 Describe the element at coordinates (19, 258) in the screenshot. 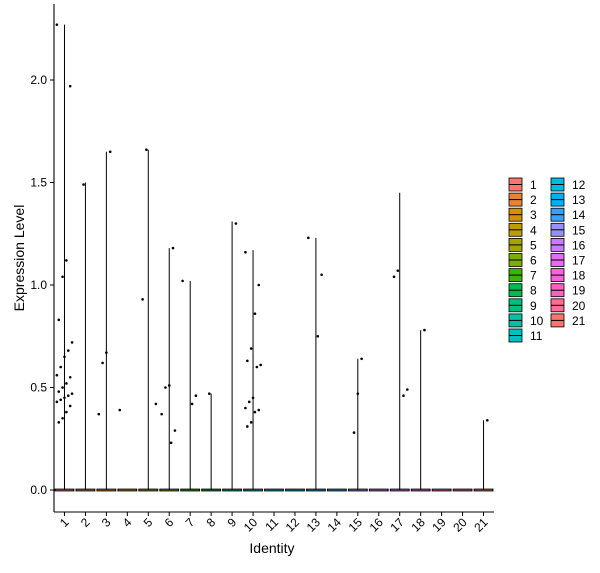

I see `y-axis-title: Expression Level` at that location.